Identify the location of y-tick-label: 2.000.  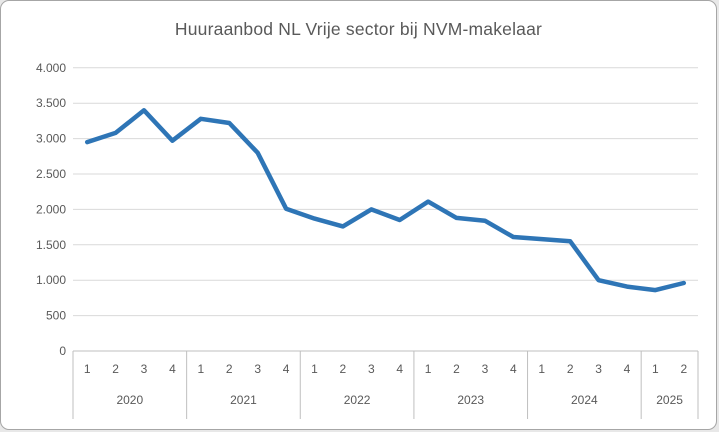
(51, 209).